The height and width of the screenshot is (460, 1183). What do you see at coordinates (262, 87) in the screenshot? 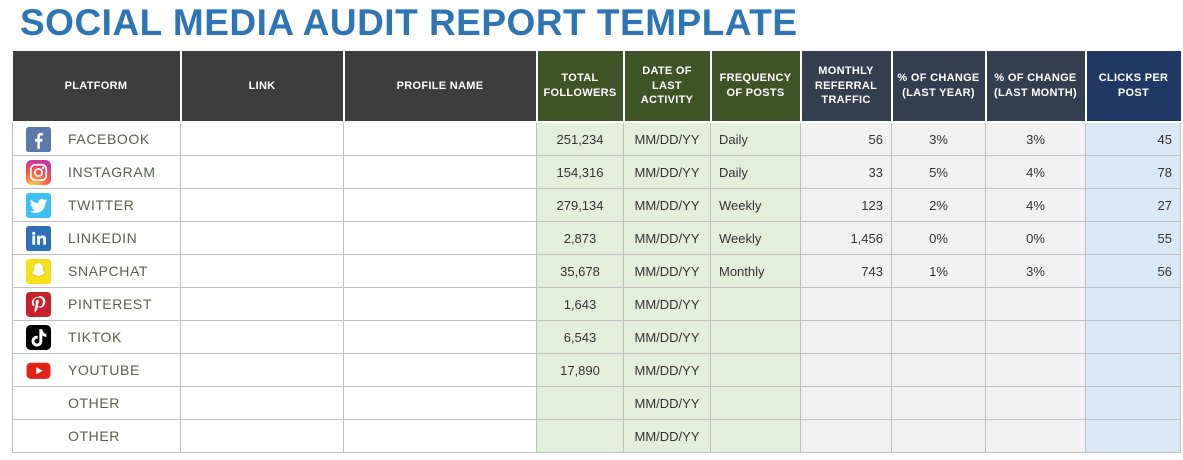
I see `column-header-link: LINK` at bounding box center [262, 87].